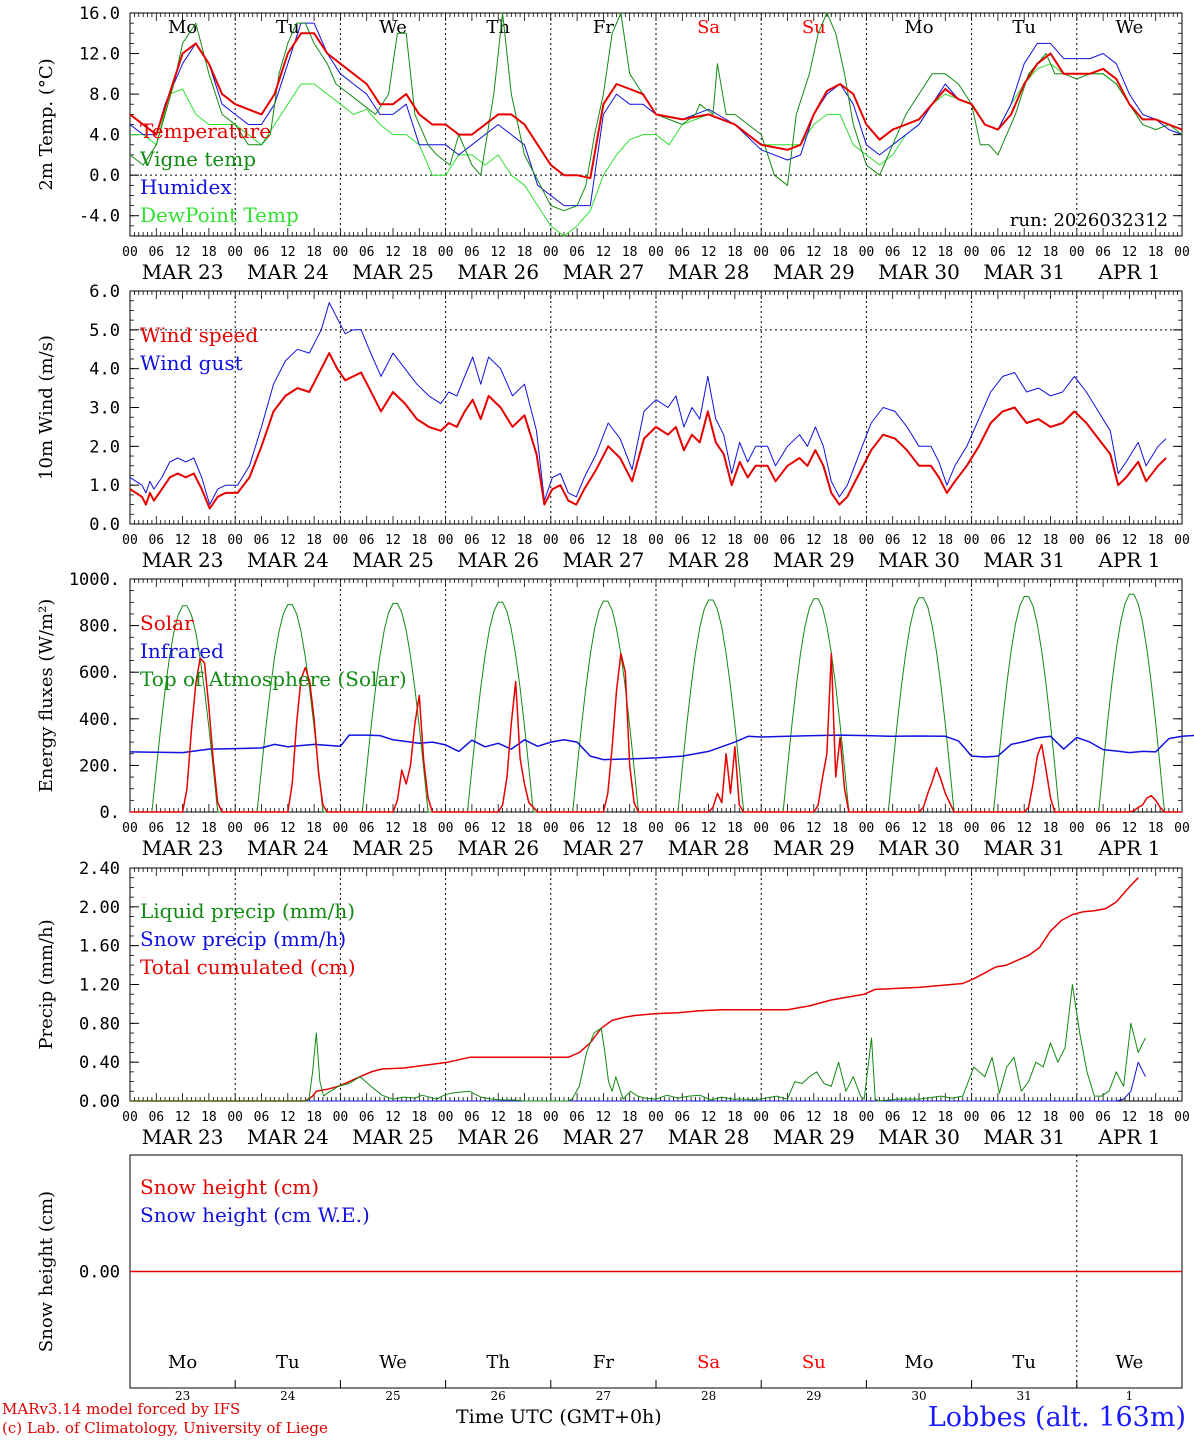  What do you see at coordinates (656, 114) in the screenshot?
I see `series-line-humidex` at bounding box center [656, 114].